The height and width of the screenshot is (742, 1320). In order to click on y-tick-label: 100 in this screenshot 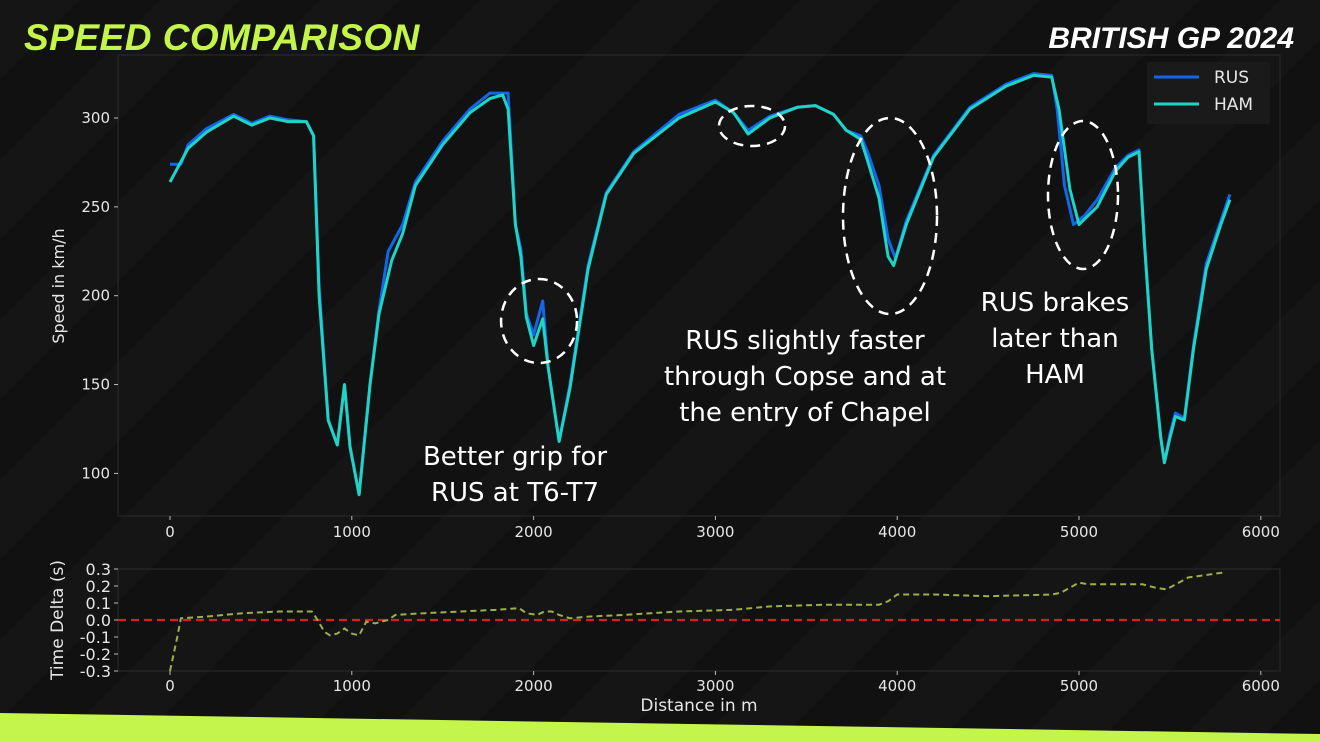, I will do `click(95, 473)`.